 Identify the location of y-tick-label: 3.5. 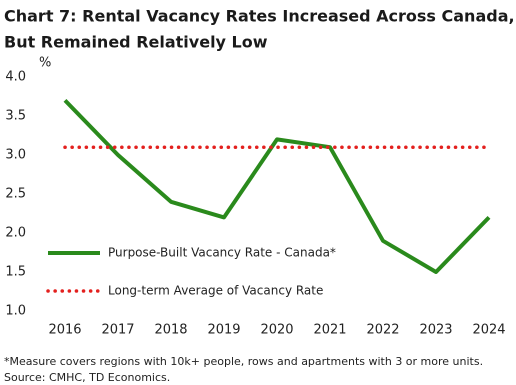
(15, 116).